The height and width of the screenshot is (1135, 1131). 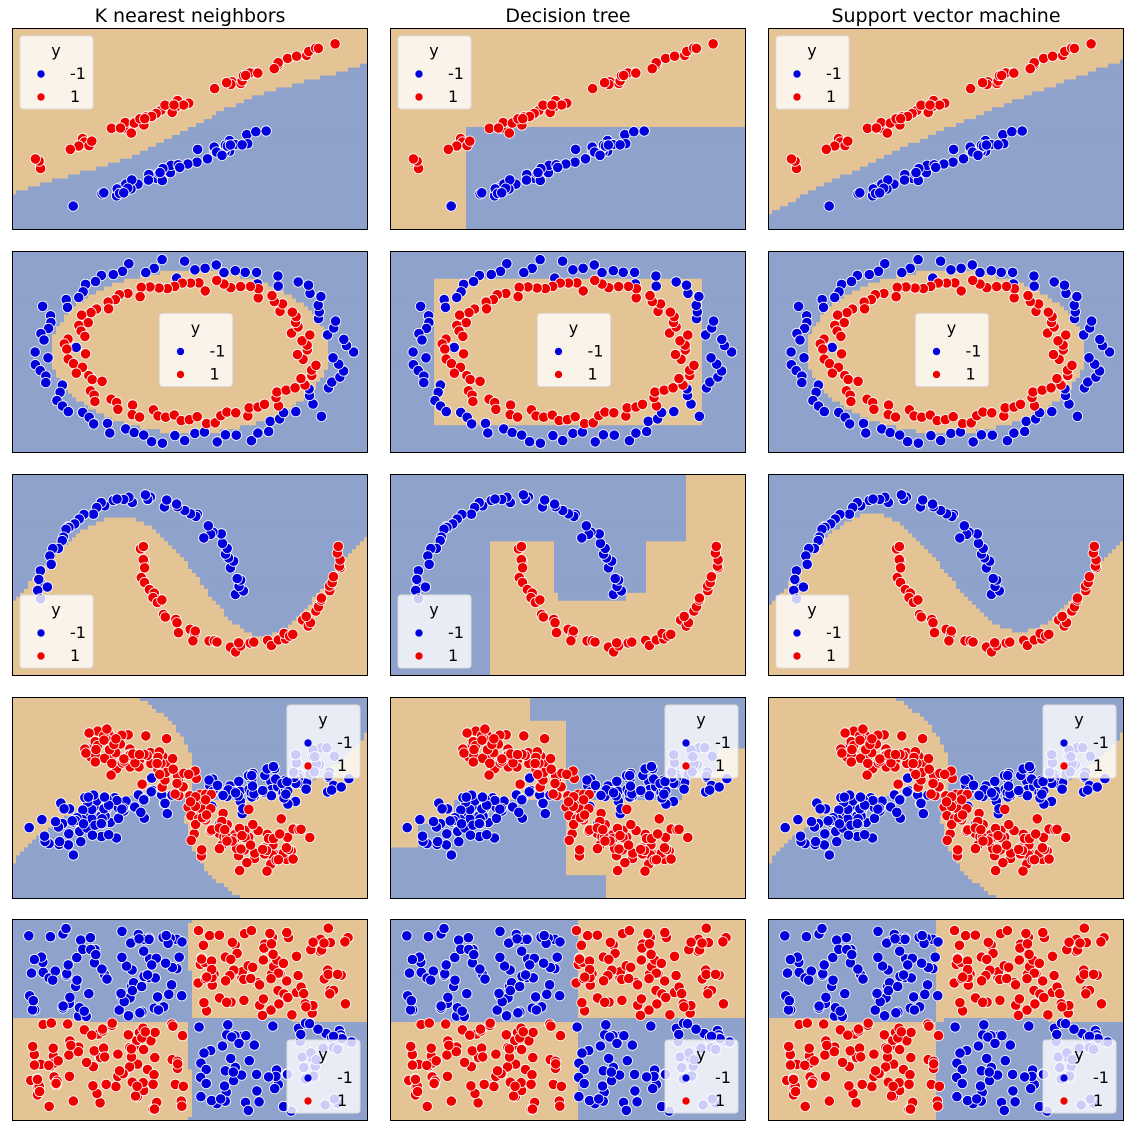 I want to click on legend-label: 1, so click(x=75, y=96).